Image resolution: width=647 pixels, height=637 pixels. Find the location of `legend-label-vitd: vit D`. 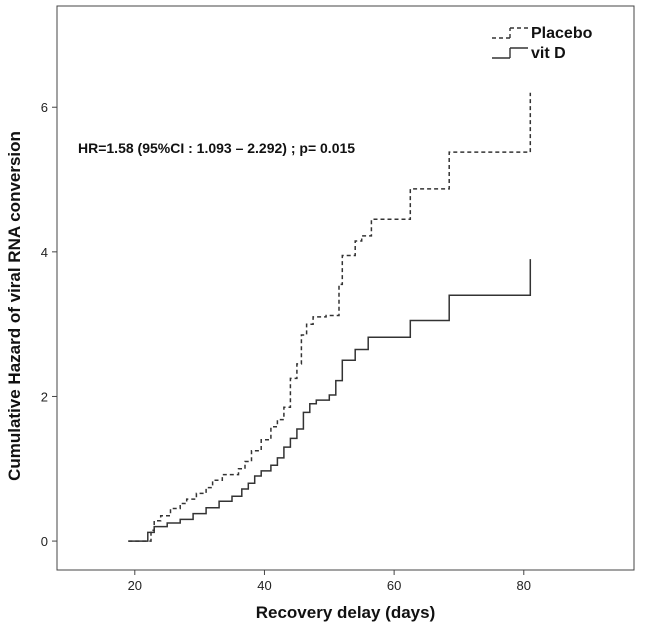

legend-label-vitd: vit D is located at coordinates (548, 53).